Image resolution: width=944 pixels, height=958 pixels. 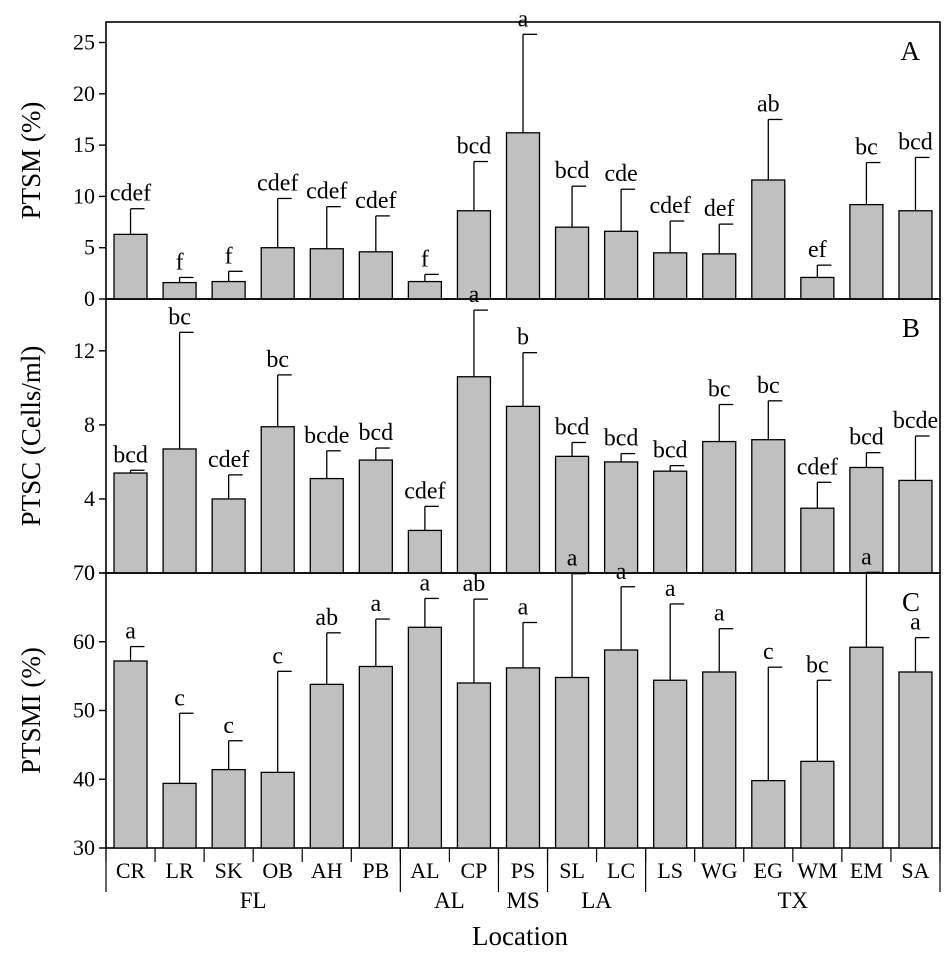 I want to click on x-tick-label: SA, so click(x=915, y=870).